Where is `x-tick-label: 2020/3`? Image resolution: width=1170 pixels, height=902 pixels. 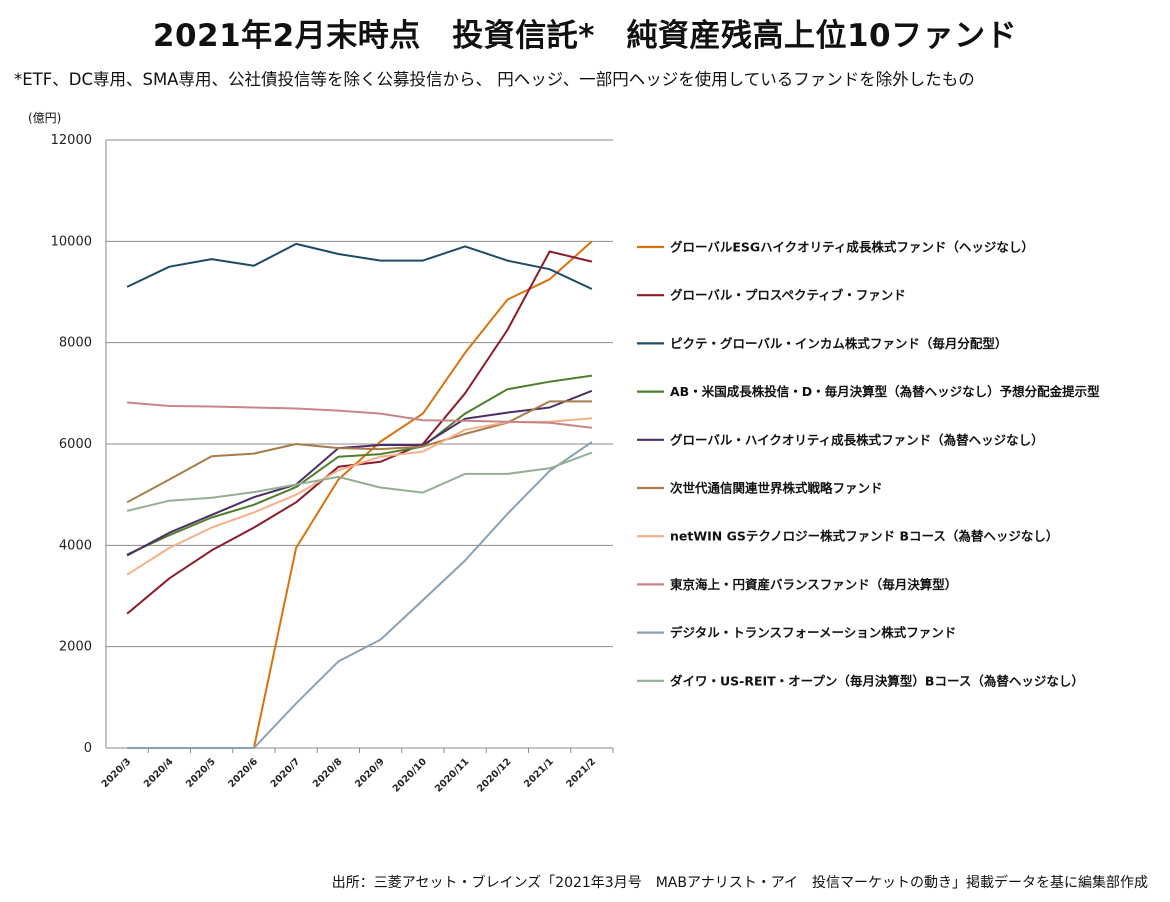
x-tick-label: 2020/3 is located at coordinates (117, 773).